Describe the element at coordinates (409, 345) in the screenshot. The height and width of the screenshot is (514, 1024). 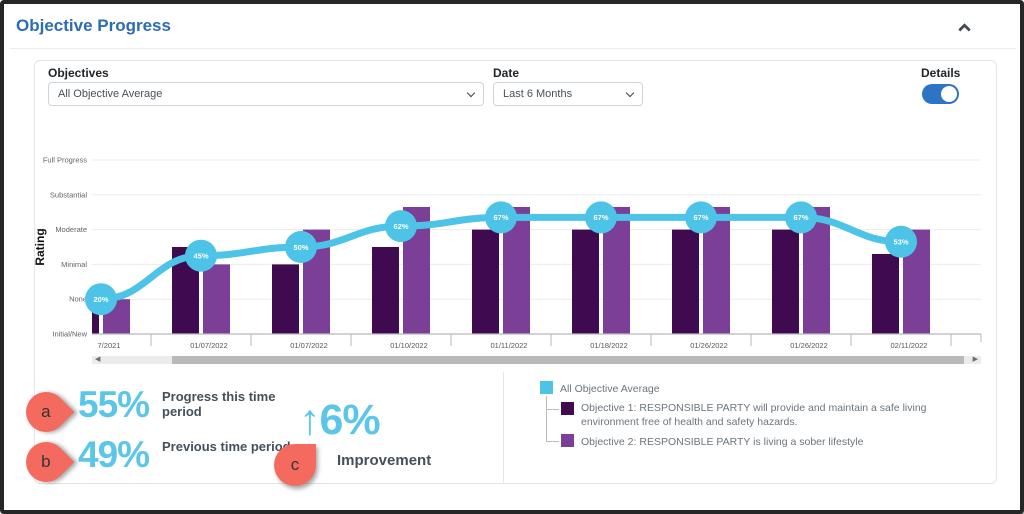
I see `svg-text: 01/10/2022` at that location.